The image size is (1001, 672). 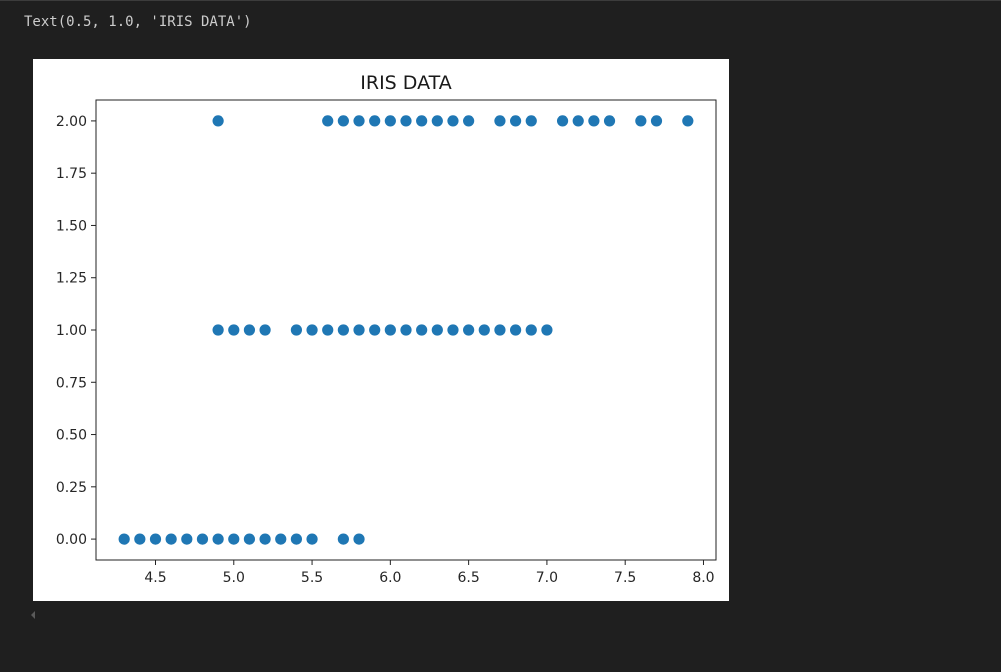 I want to click on output-text: Text(0.5, 1.0, 'IRIS DATA'), so click(x=138, y=22).